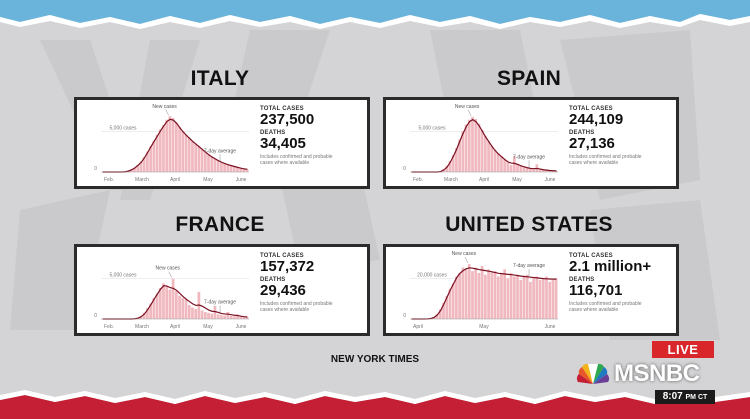 The width and height of the screenshot is (750, 419). Describe the element at coordinates (375, 359) in the screenshot. I see `source-credit: NEW YORK TIMES` at that location.